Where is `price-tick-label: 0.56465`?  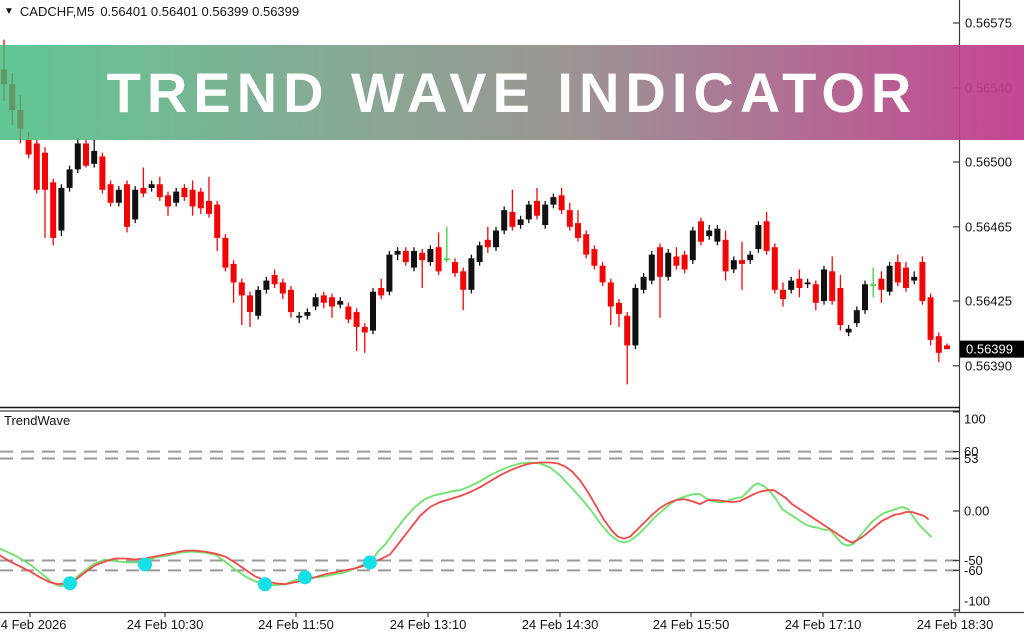 price-tick-label: 0.56465 is located at coordinates (988, 226).